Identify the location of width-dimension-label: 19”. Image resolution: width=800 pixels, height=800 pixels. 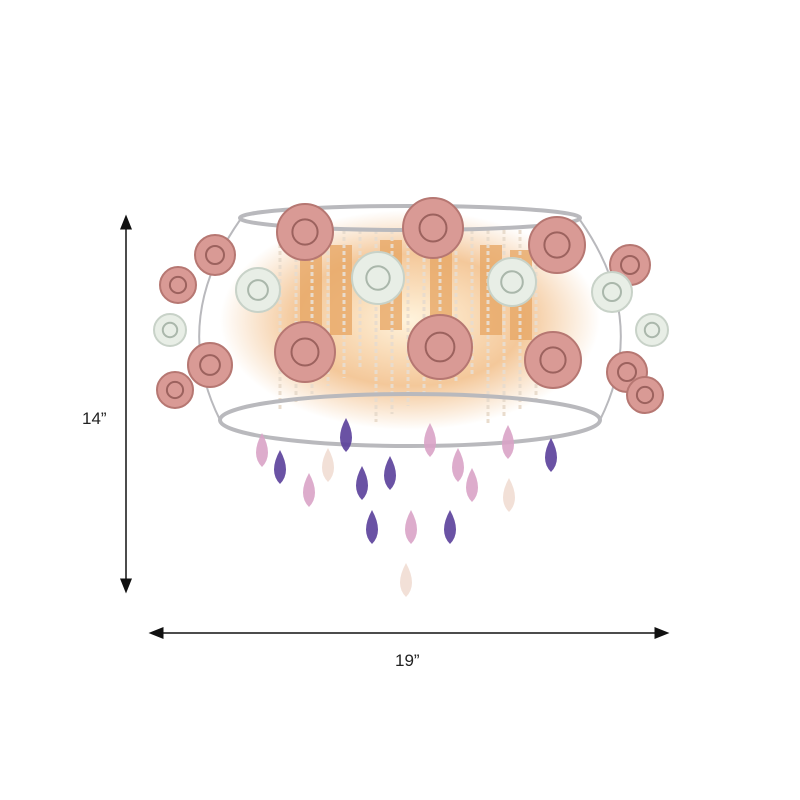
(407, 660).